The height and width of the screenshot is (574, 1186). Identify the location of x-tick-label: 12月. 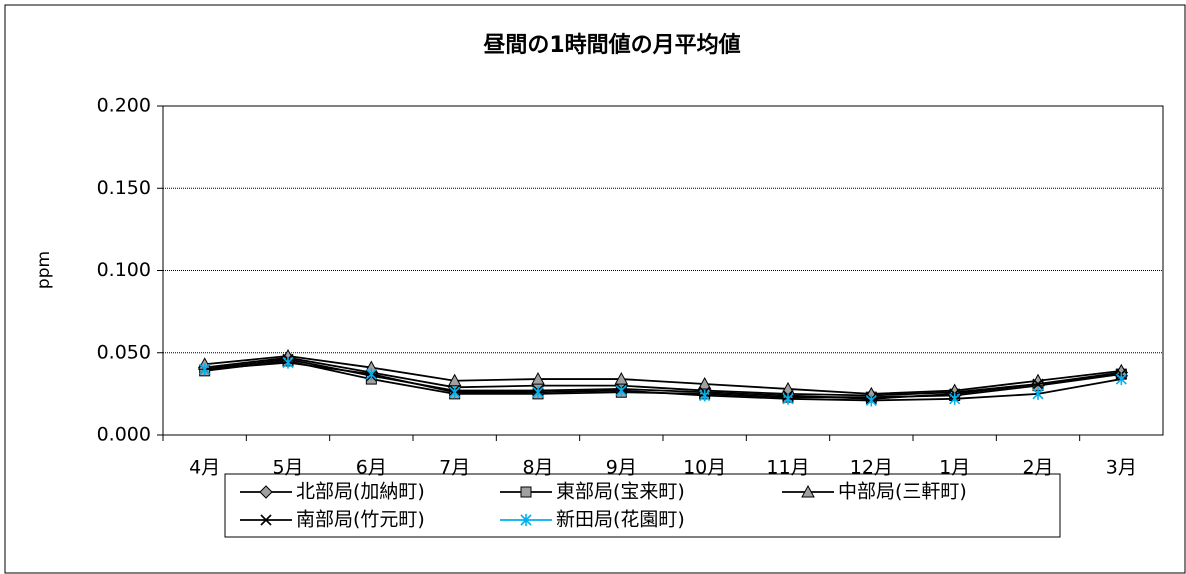
(871, 468).